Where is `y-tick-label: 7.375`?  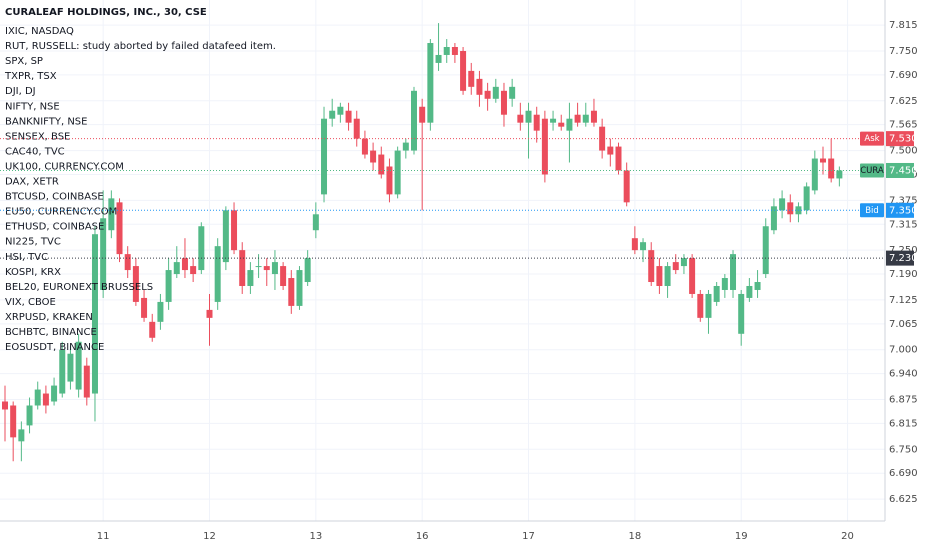
y-tick-label: 7.375 is located at coordinates (903, 200).